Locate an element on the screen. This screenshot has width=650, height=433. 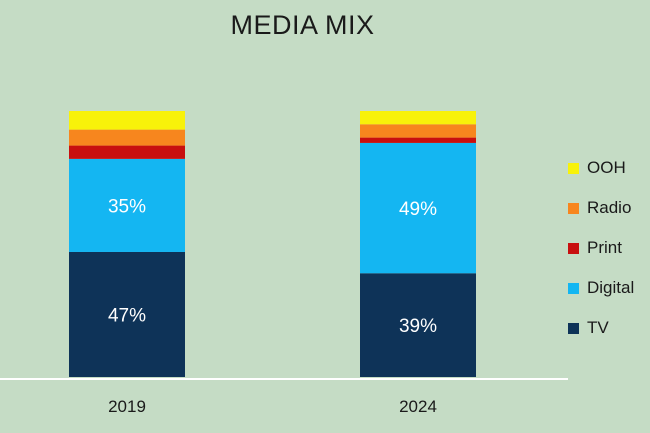
data-label-digital-2019: 35% is located at coordinates (127, 206).